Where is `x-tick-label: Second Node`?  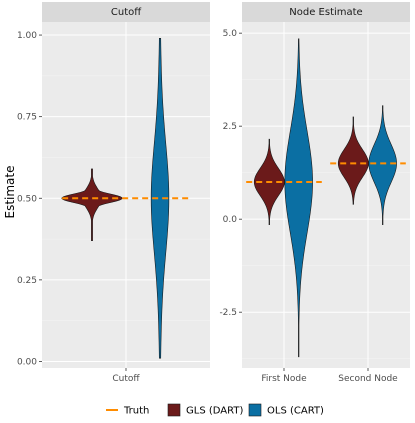
x-tick-label: Second Node is located at coordinates (368, 379).